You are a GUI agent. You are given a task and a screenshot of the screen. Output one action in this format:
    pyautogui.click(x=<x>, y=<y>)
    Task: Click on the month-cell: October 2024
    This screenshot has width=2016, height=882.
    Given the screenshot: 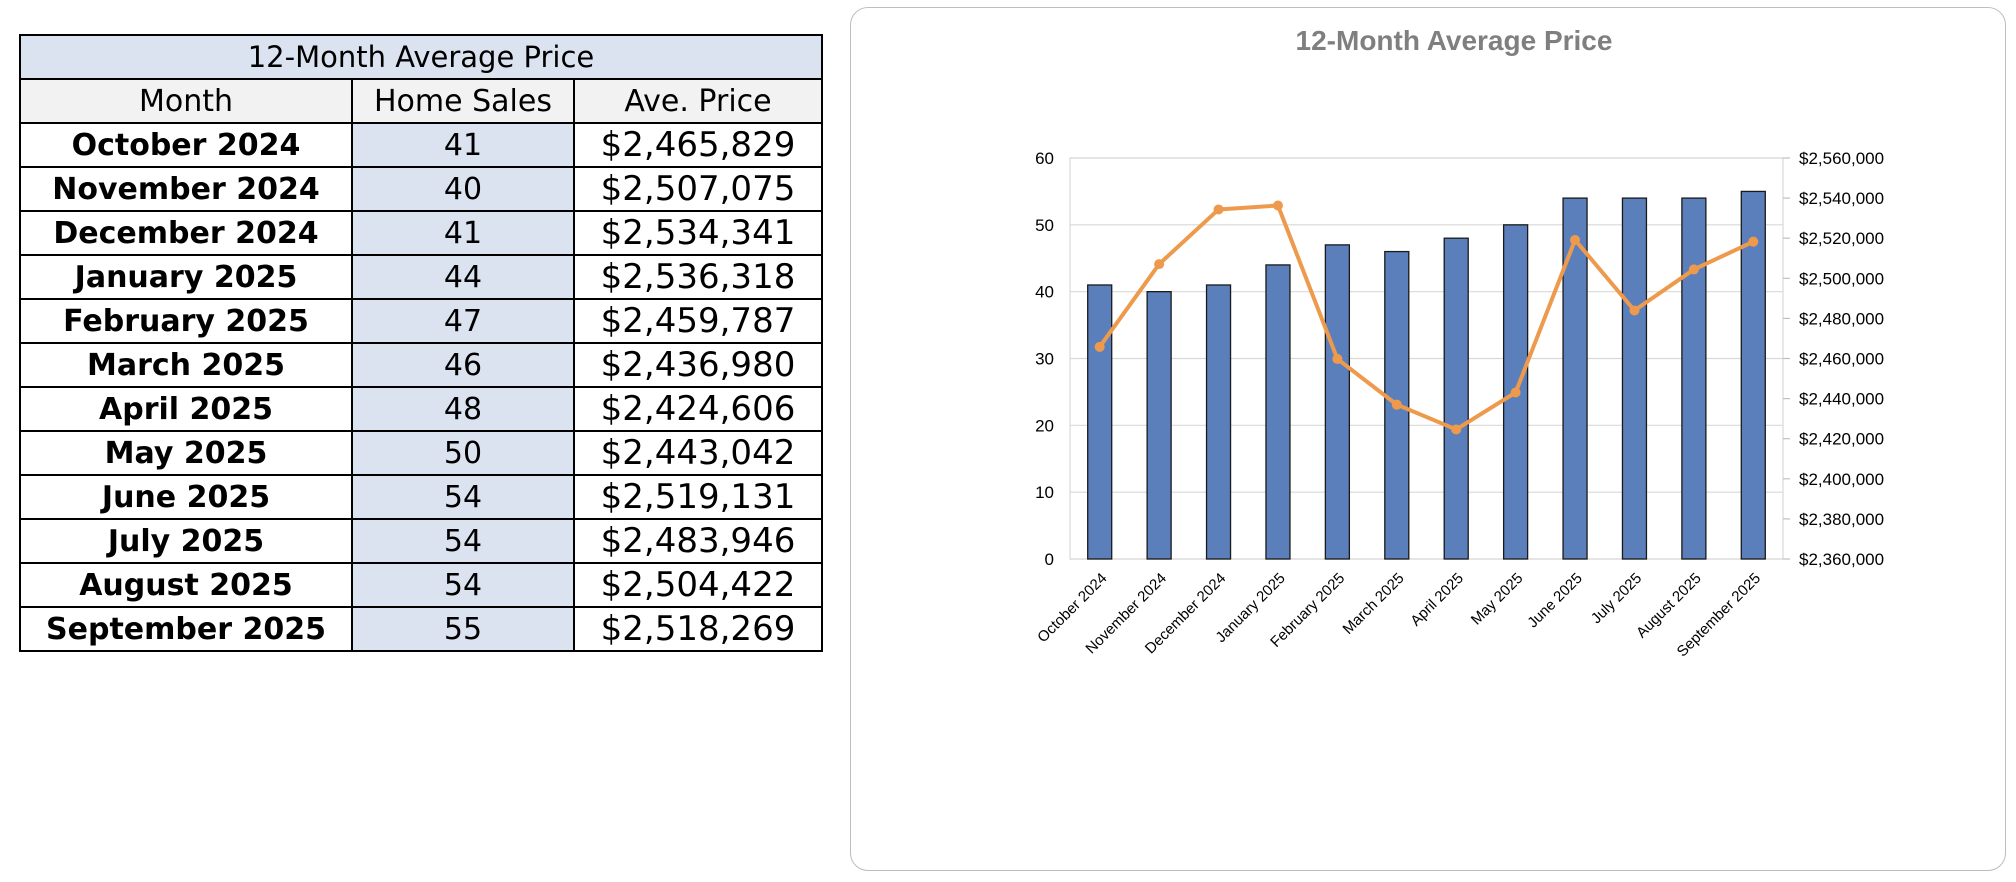 What is the action you would take?
    pyautogui.click(x=186, y=145)
    